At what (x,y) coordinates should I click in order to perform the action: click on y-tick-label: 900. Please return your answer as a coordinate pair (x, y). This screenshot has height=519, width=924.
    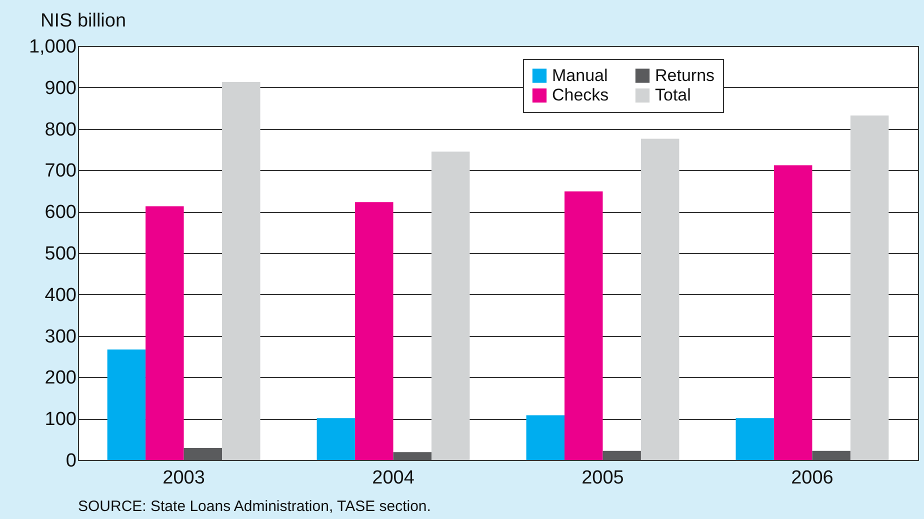
    Looking at the image, I should click on (60, 88).